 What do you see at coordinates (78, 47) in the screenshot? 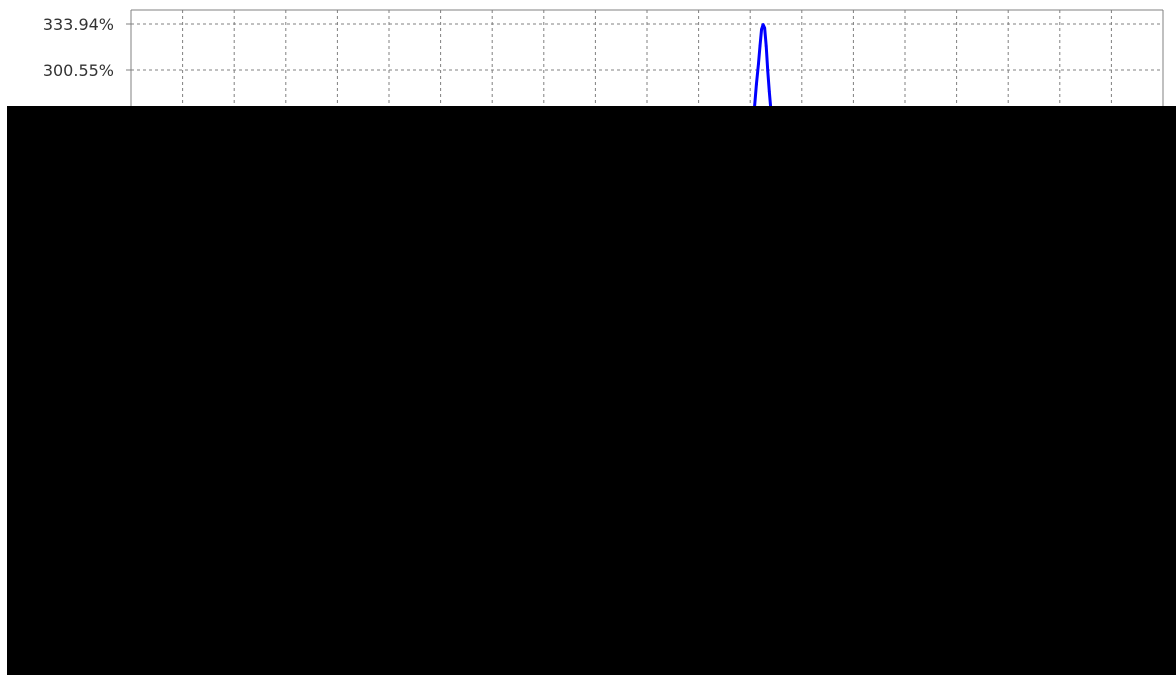
I see `tick-labels: 333.94% 300.55%` at bounding box center [78, 47].